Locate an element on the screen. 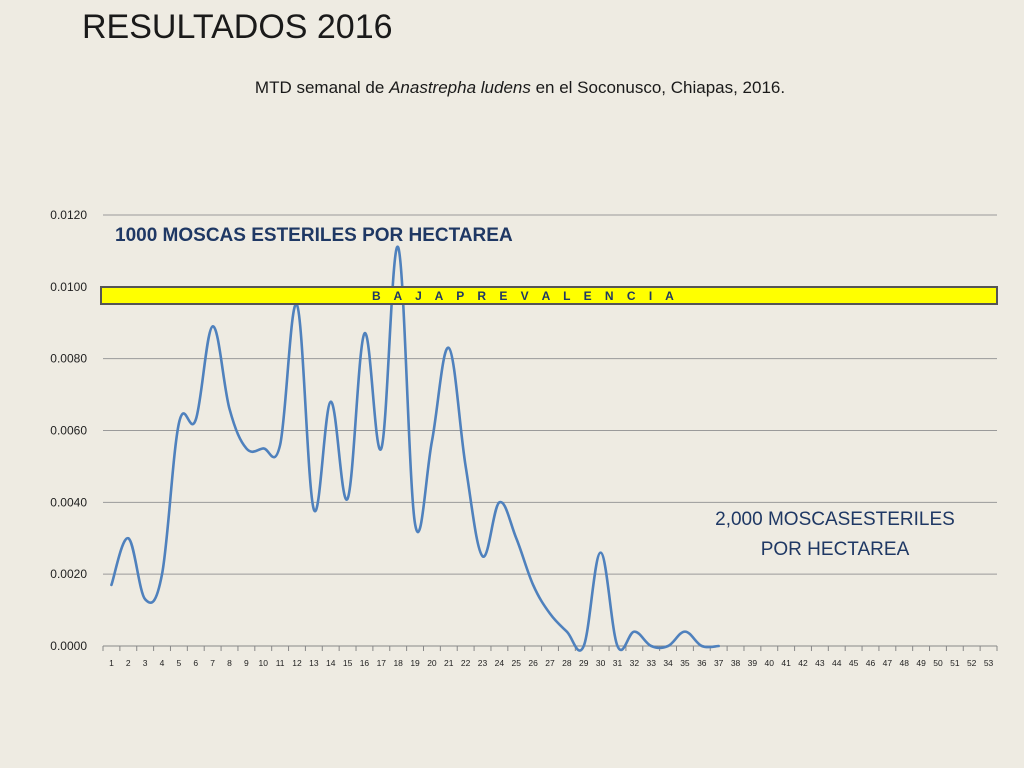  x-tick-label: 21 is located at coordinates (449, 663).